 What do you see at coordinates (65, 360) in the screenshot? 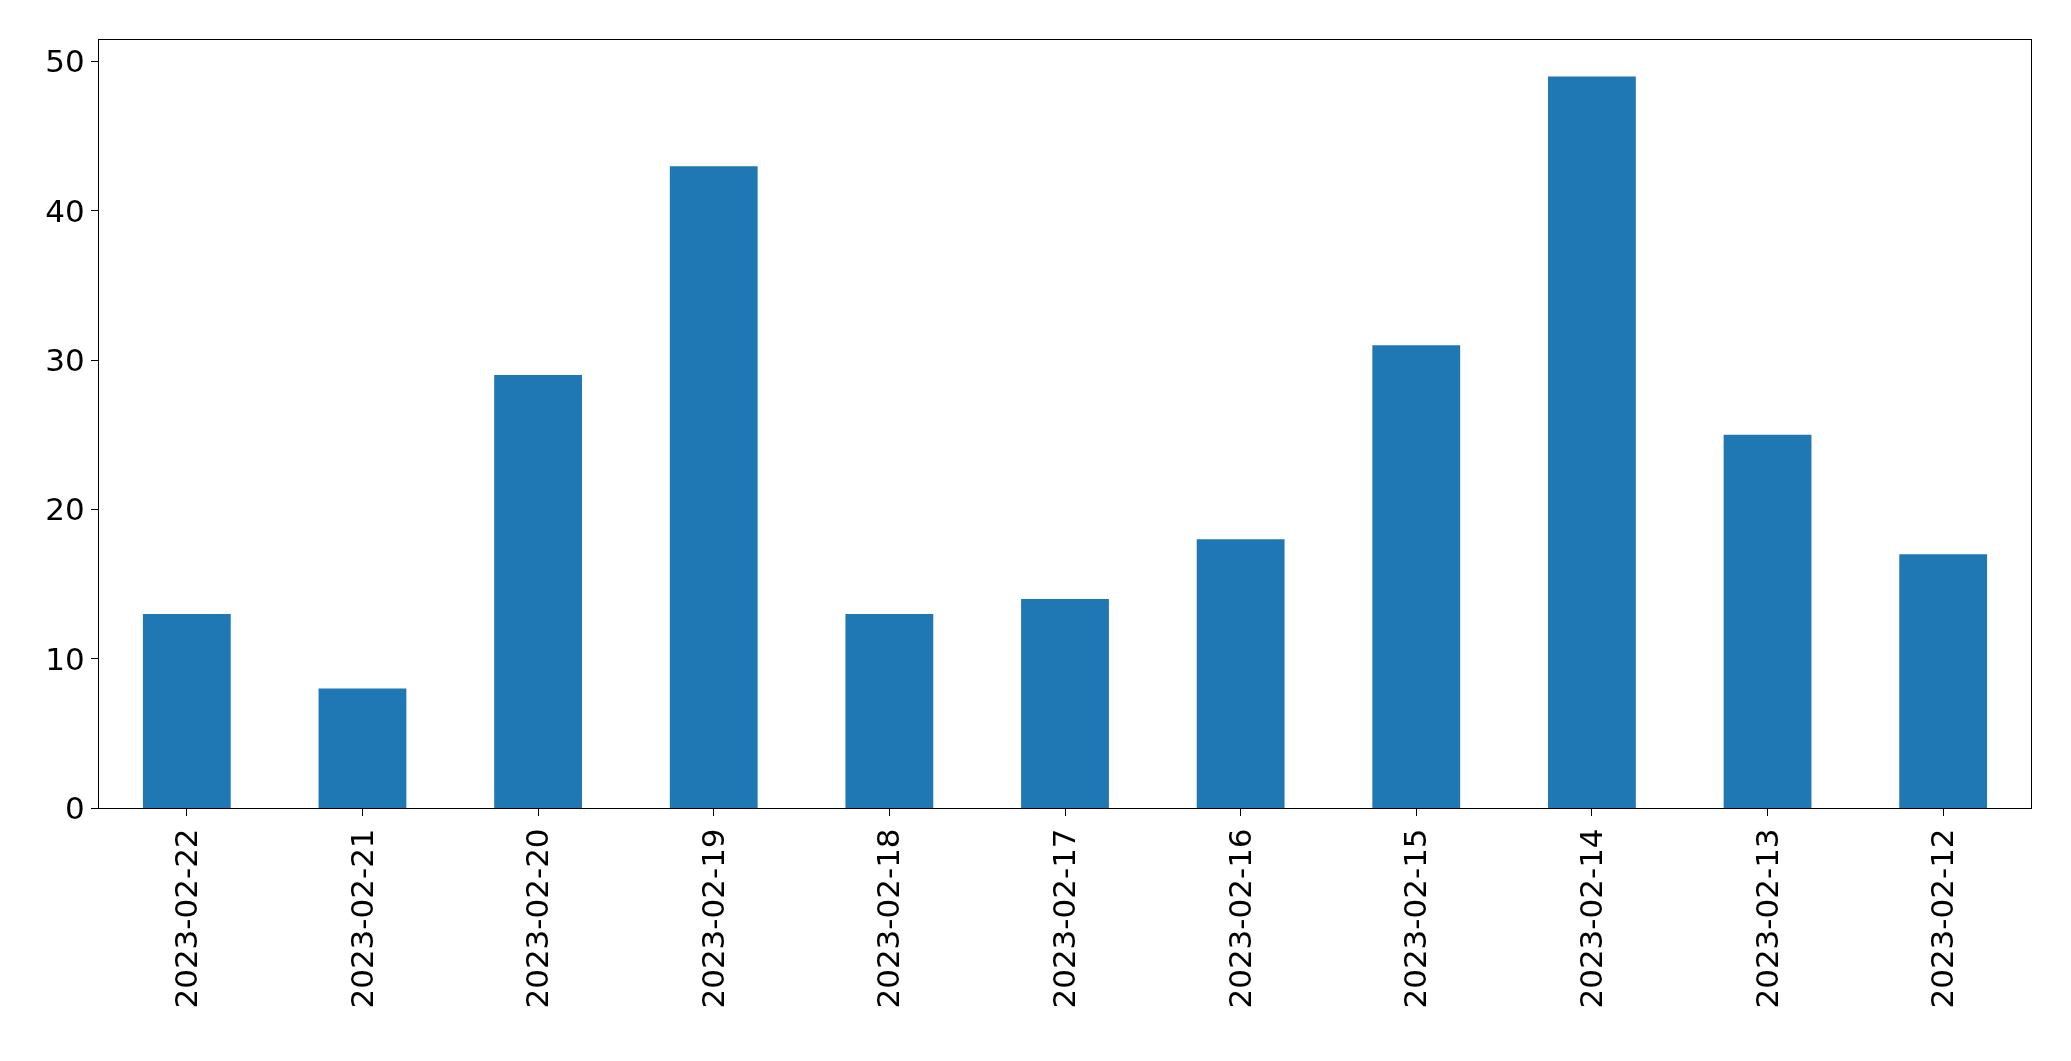
I see `y-tick-label: 30` at bounding box center [65, 360].